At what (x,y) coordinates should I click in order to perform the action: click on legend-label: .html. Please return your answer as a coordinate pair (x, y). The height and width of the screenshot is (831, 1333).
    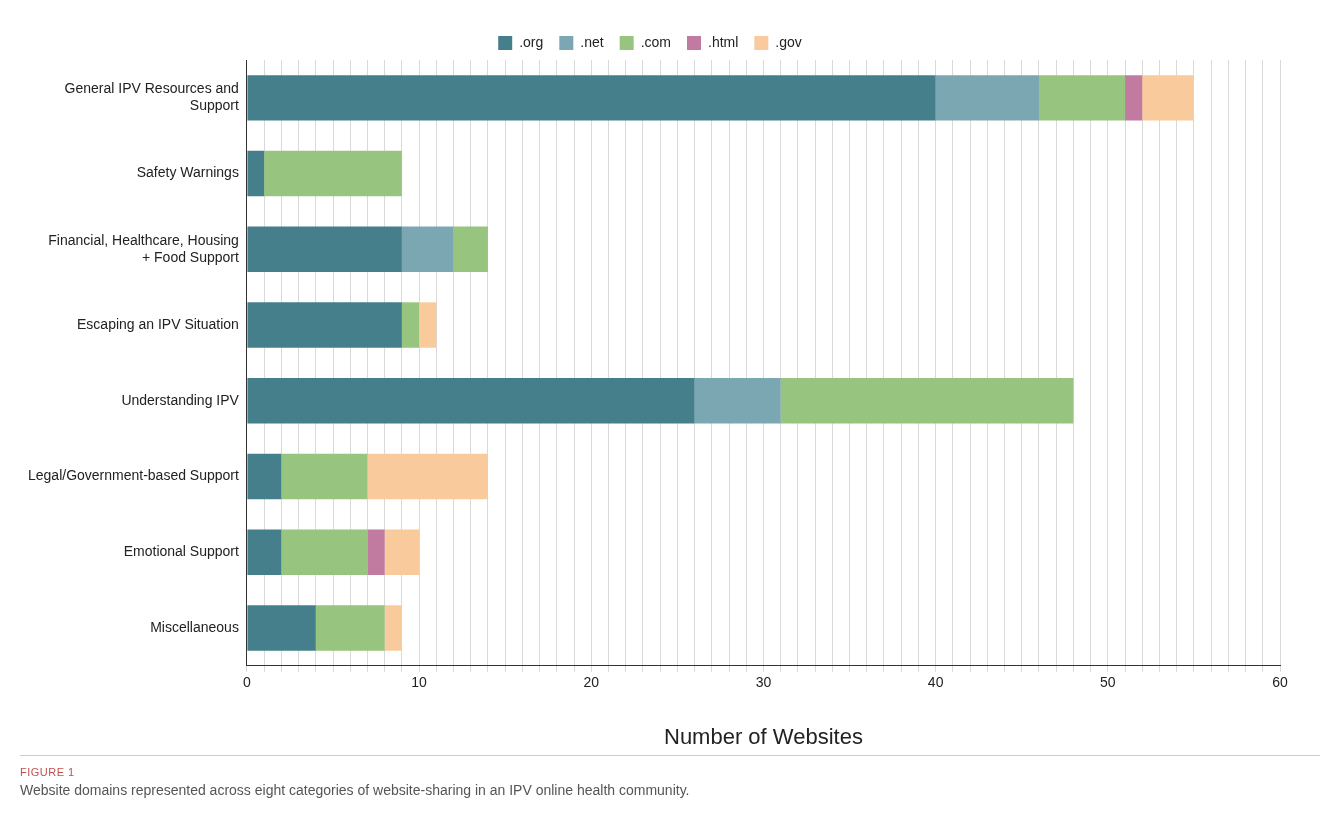
    Looking at the image, I should click on (723, 41).